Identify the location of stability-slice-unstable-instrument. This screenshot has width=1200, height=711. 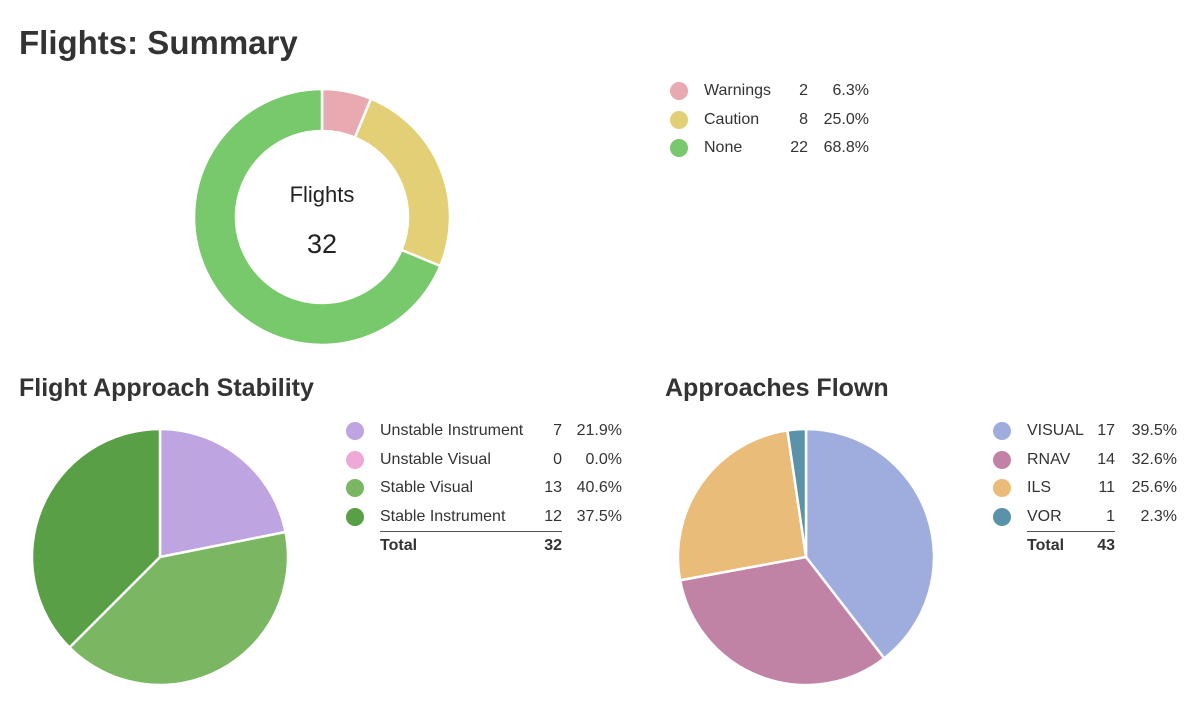
(222, 493).